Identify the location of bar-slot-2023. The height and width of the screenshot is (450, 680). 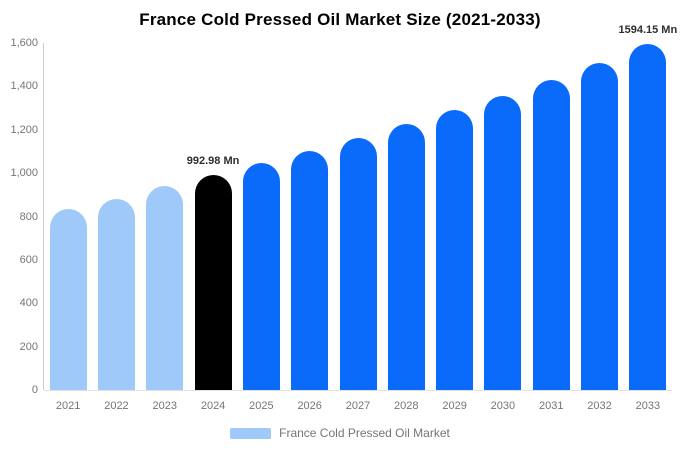
(165, 216).